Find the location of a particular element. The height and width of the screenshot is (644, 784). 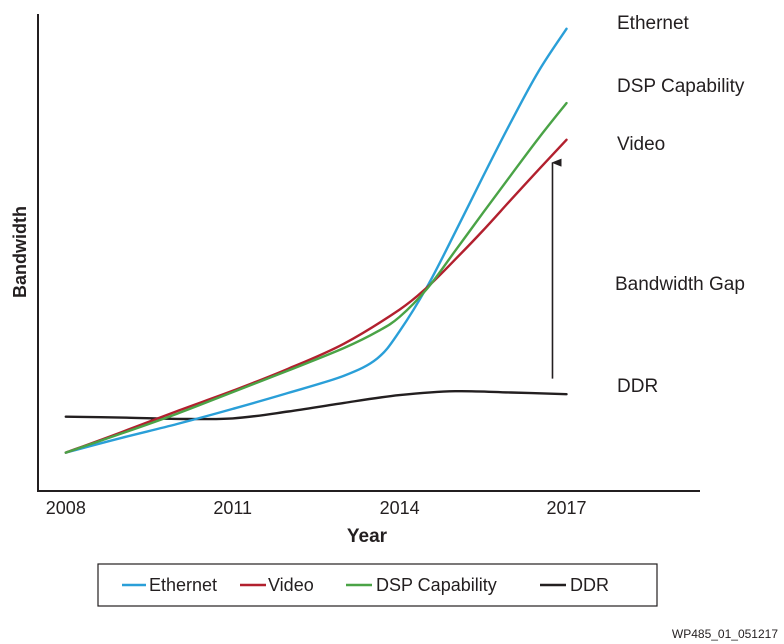

legend-item-ethernet: Ethernet is located at coordinates (169, 585).